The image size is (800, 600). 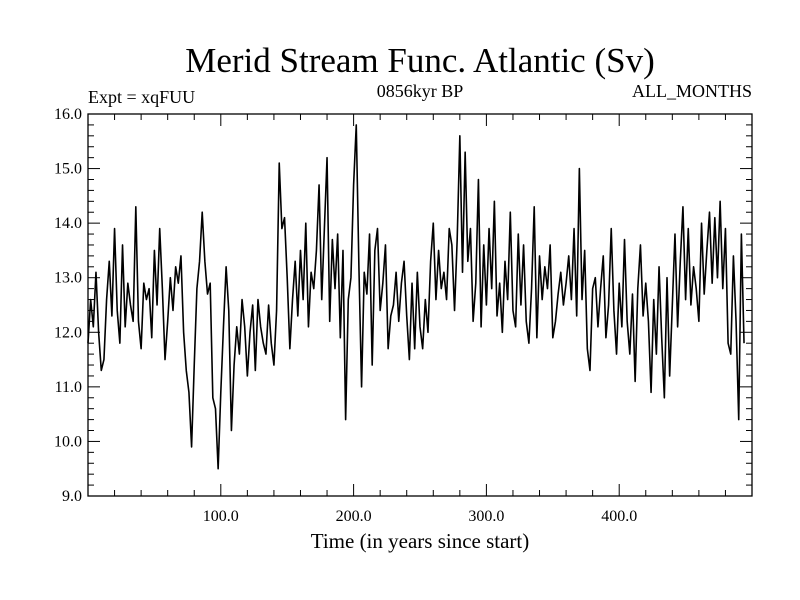 What do you see at coordinates (486, 516) in the screenshot?
I see `x-tick-label: 300.0` at bounding box center [486, 516].